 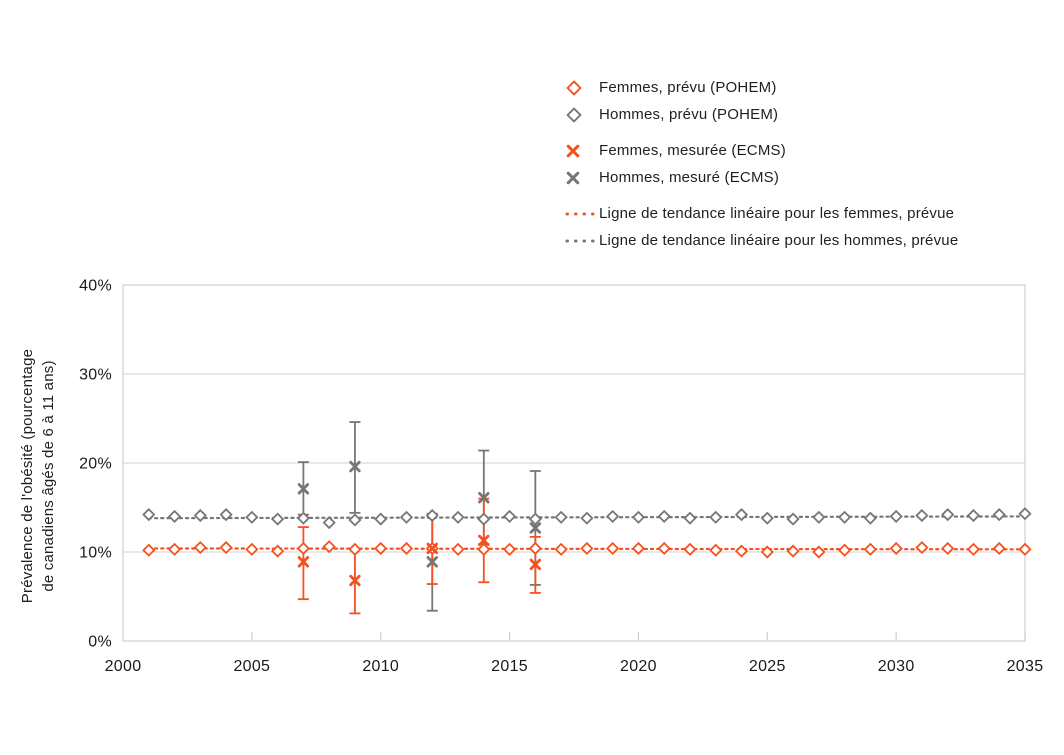 What do you see at coordinates (95, 286) in the screenshot?
I see `y-tick-label: 40%` at bounding box center [95, 286].